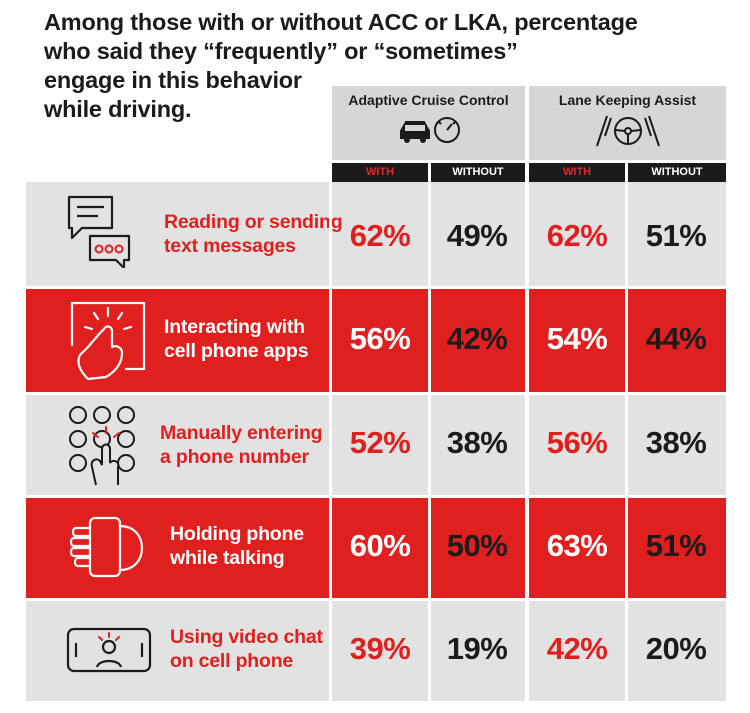  What do you see at coordinates (577, 172) in the screenshot?
I see `subheader-lka-with: WITH` at bounding box center [577, 172].